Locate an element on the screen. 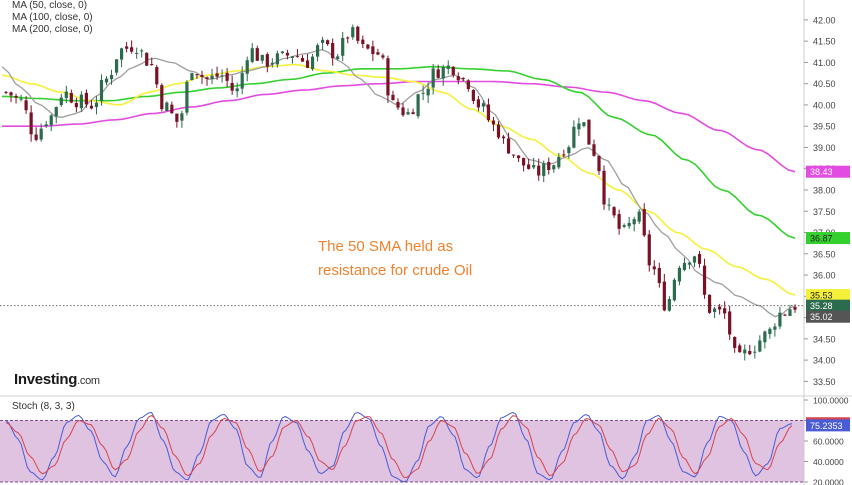 The image size is (852, 485). price-axis-label: 38.43 is located at coordinates (828, 171).